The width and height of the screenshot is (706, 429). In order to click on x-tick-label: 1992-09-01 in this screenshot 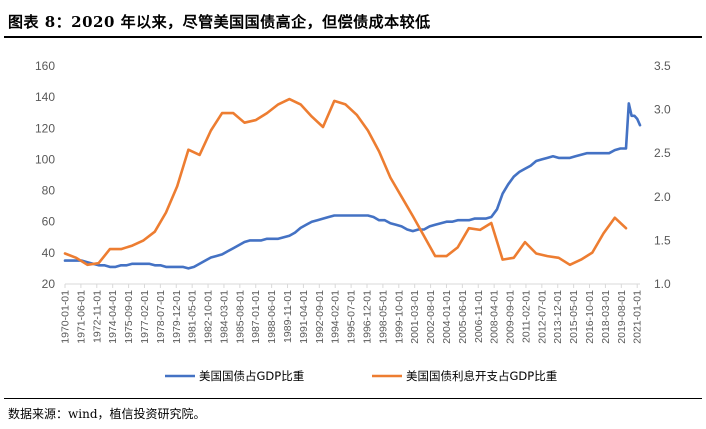, I will do `click(320, 317)`.